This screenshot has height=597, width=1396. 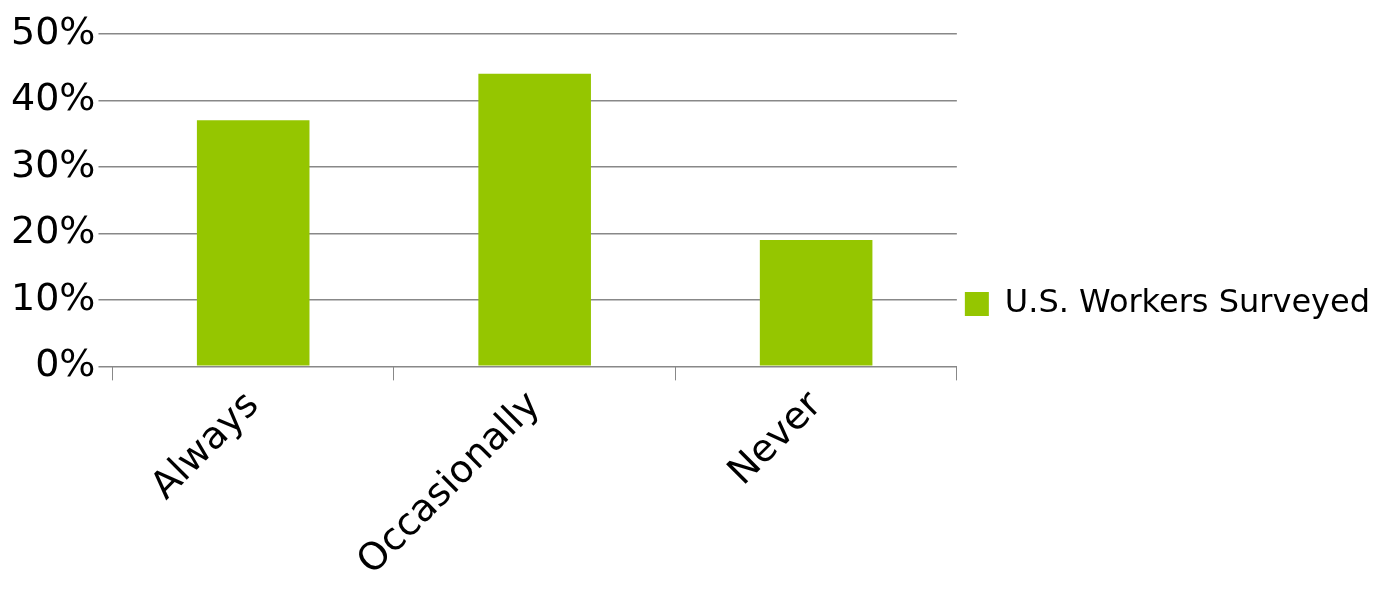 What do you see at coordinates (1187, 301) in the screenshot?
I see `legend-label: U.S. Workers Surveyed` at bounding box center [1187, 301].